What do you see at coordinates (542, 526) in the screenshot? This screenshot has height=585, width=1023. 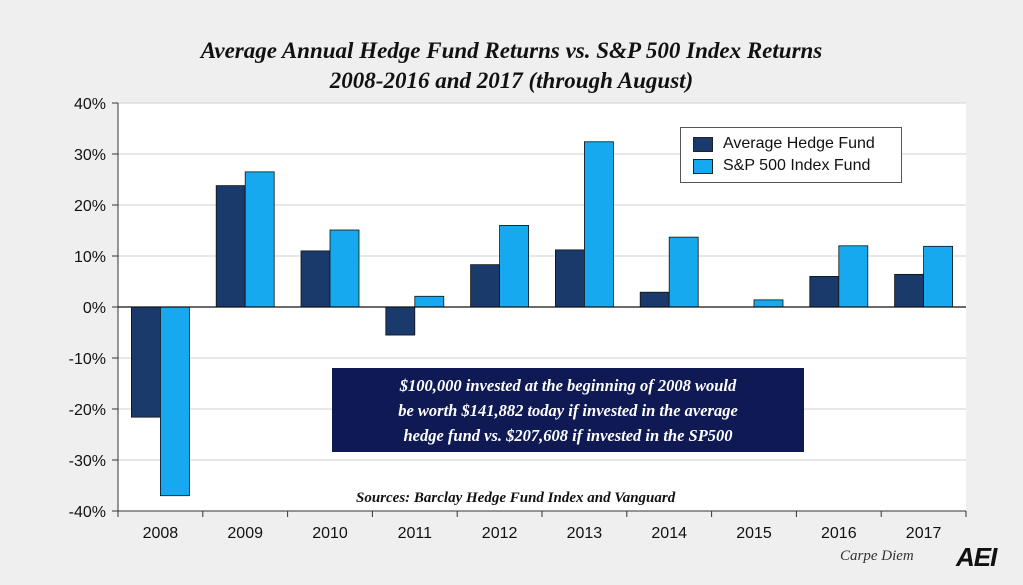 I see `x-axis: 2008 2009 2010 2011 2012 2013 2014 2015 2016 2017` at bounding box center [542, 526].